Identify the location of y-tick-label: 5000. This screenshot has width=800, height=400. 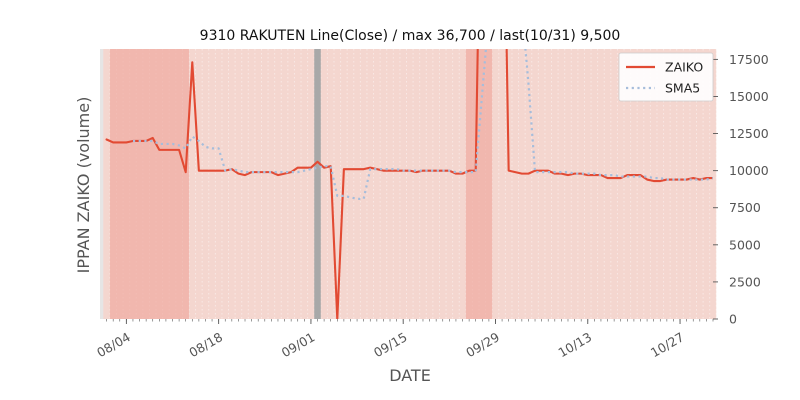
(745, 244).